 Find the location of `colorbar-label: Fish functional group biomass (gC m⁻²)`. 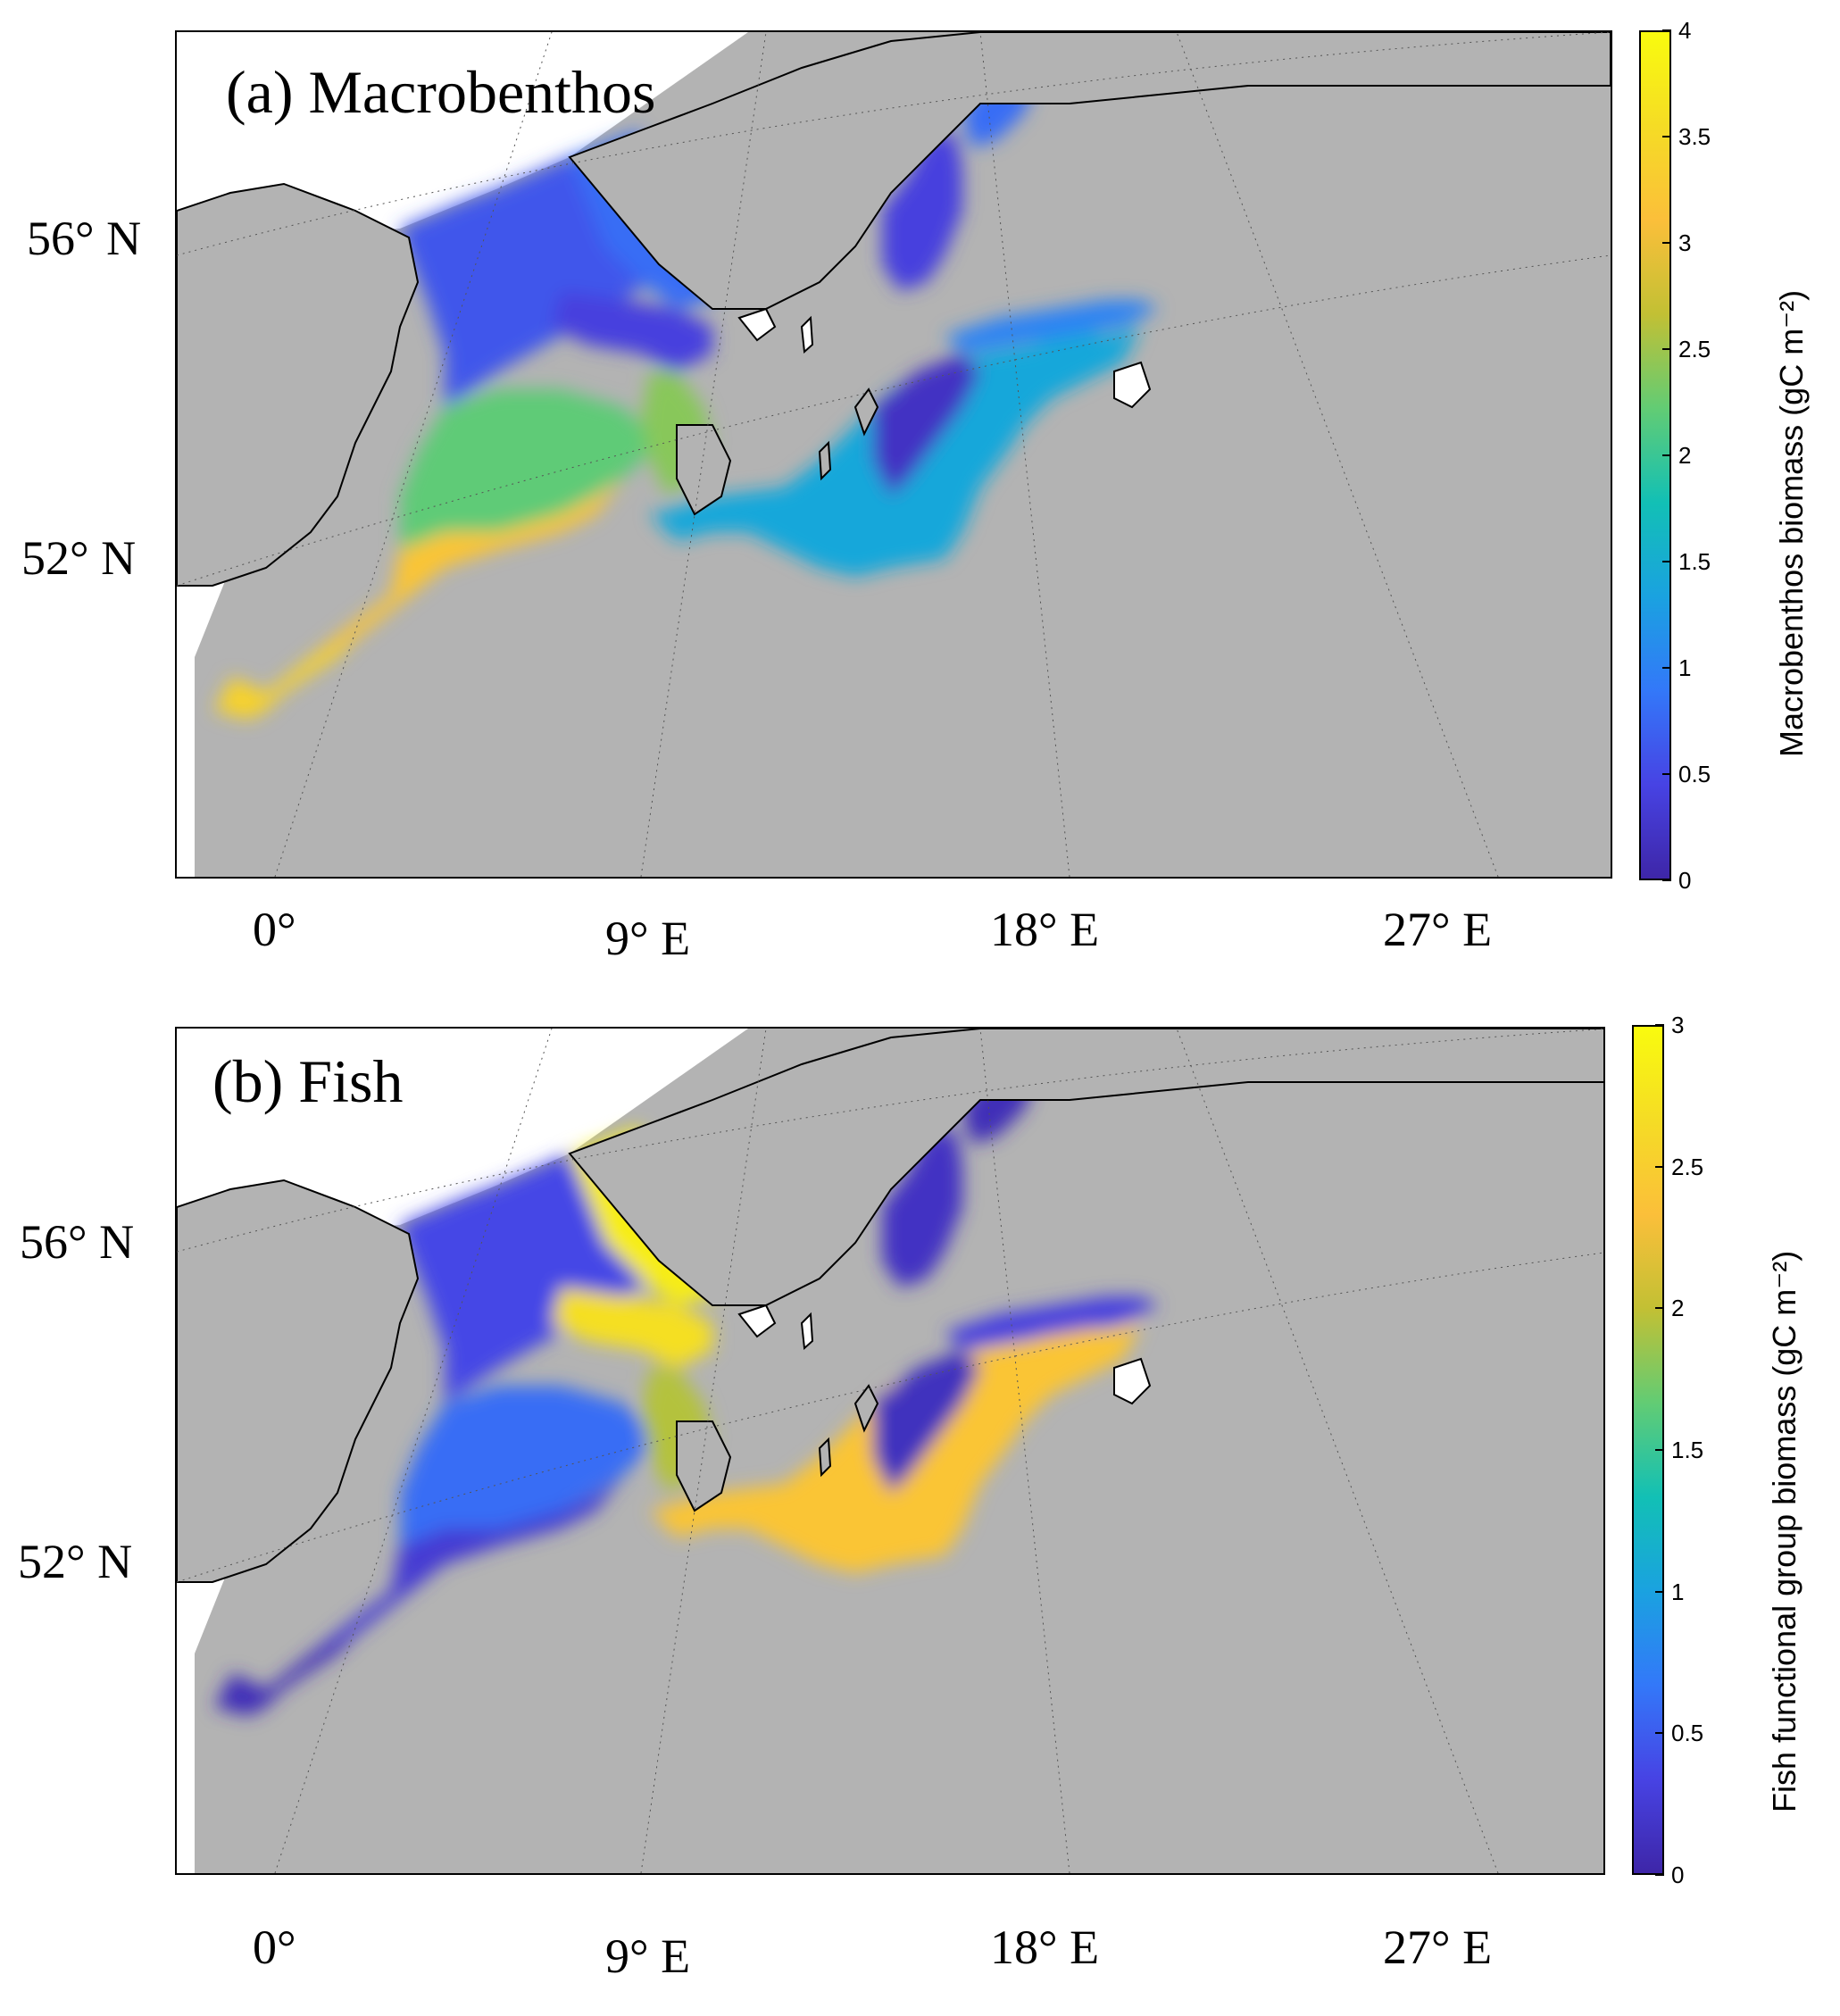

colorbar-label: Fish functional group biomass (gC m⁻²) is located at coordinates (1784, 1531).